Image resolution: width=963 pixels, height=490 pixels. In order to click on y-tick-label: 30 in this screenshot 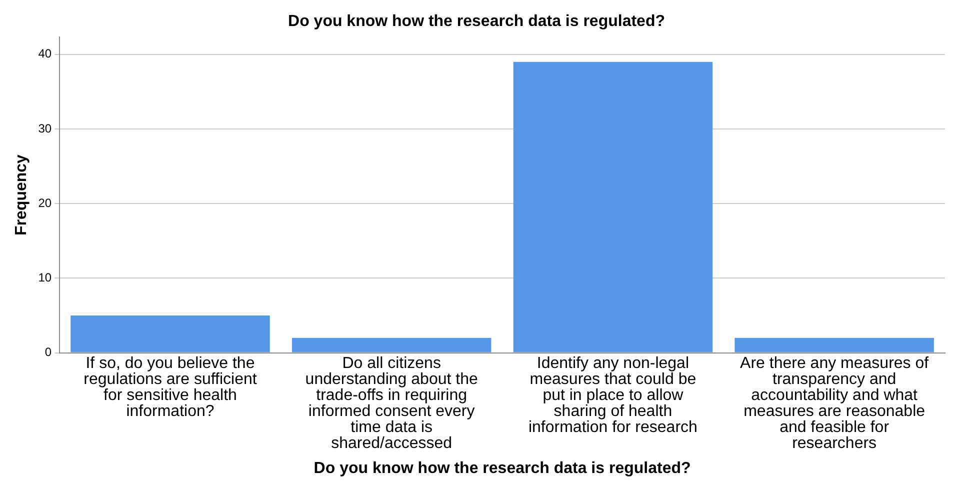, I will do `click(45, 128)`.